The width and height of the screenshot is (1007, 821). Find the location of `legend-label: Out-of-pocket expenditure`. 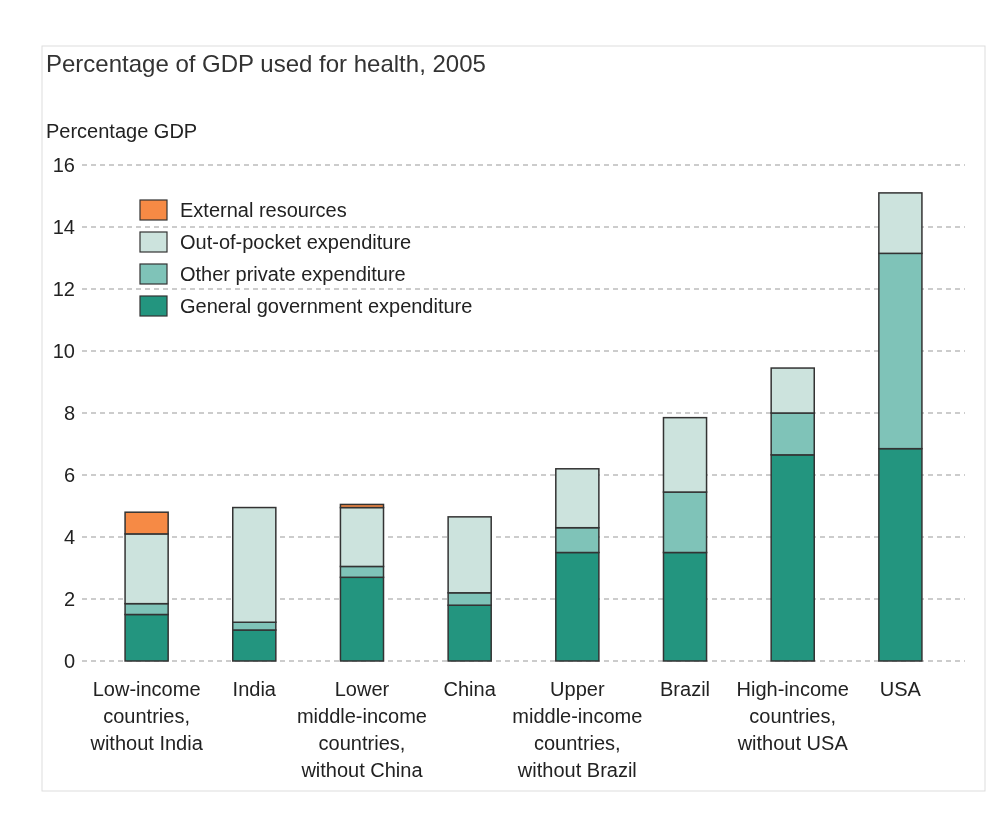

legend-label: Out-of-pocket expenditure is located at coordinates (296, 242).